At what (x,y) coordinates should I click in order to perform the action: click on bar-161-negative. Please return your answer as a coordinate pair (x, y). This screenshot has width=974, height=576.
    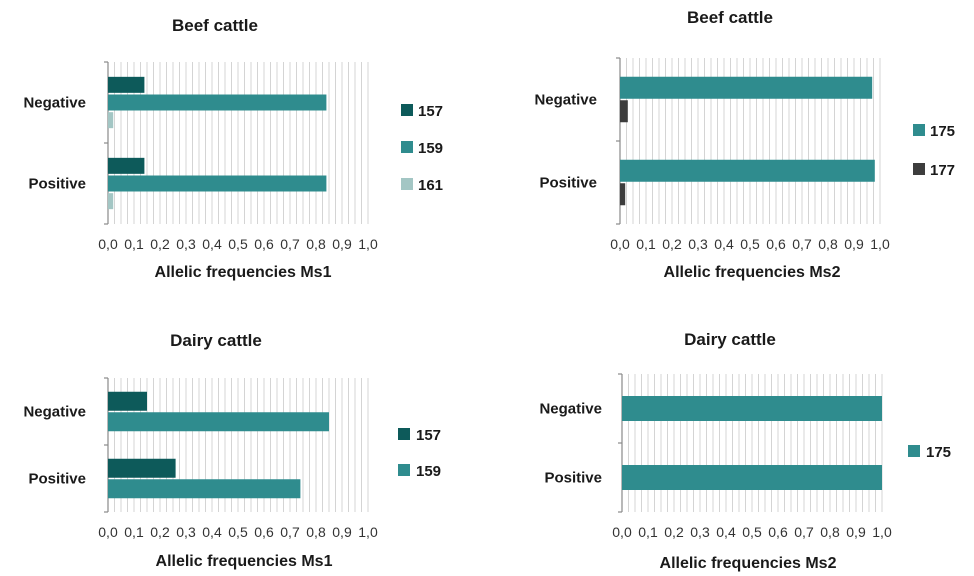
    Looking at the image, I should click on (111, 120).